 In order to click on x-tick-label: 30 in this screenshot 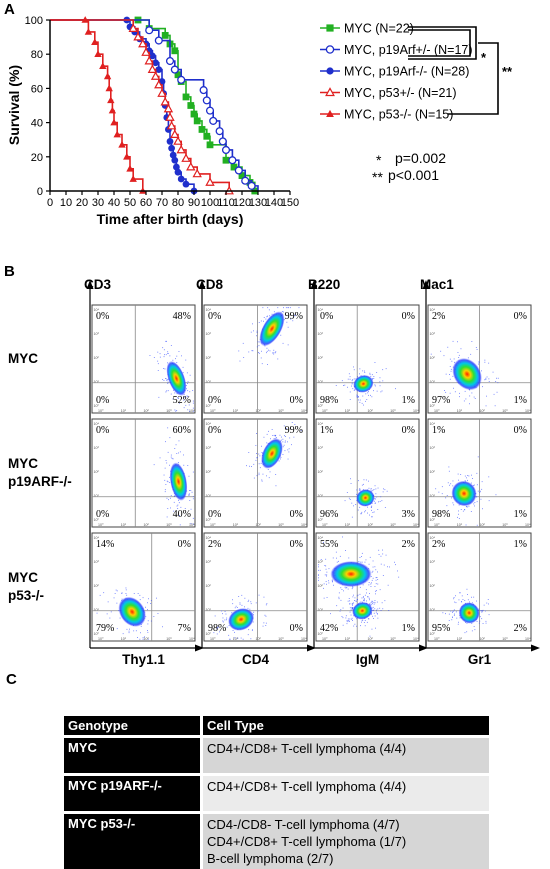, I will do `click(98, 203)`.